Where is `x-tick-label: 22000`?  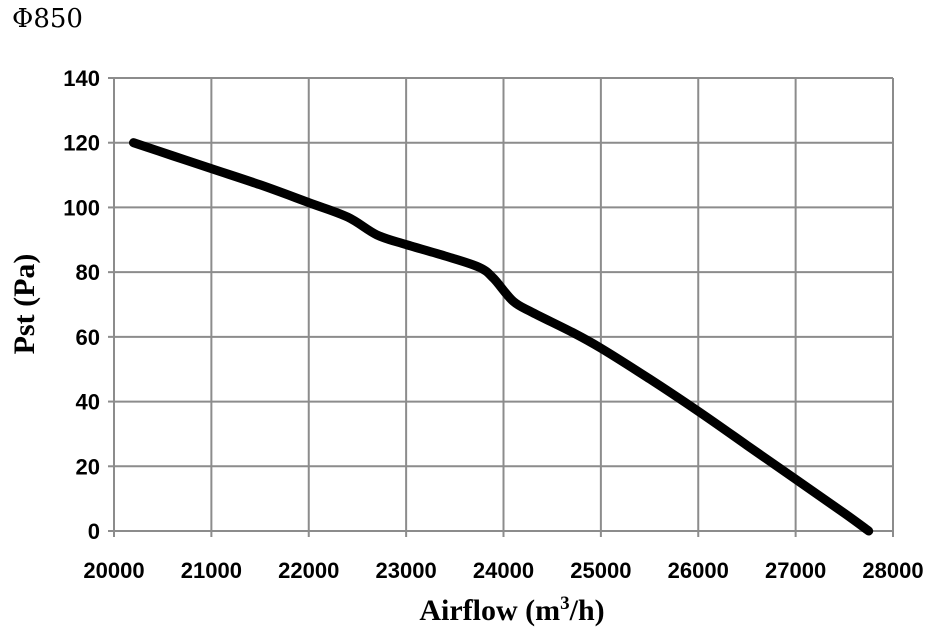 x-tick-label: 22000 is located at coordinates (308, 570).